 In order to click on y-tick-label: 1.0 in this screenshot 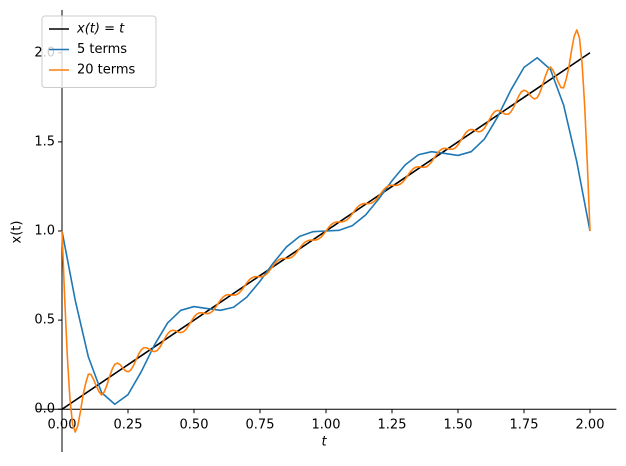, I will do `click(44, 231)`.